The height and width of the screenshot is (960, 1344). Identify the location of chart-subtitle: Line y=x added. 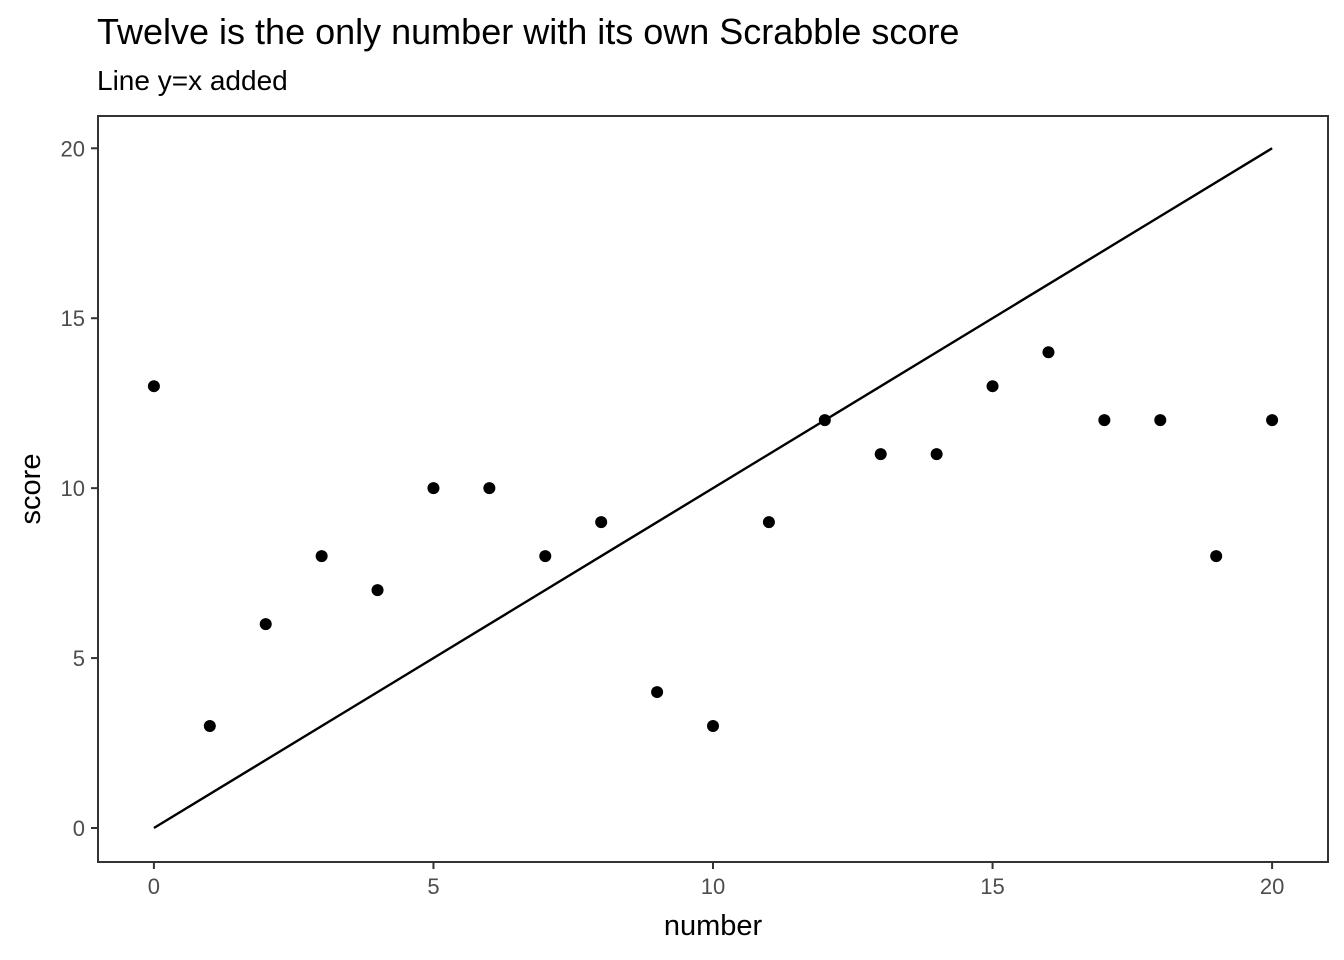
(192, 80).